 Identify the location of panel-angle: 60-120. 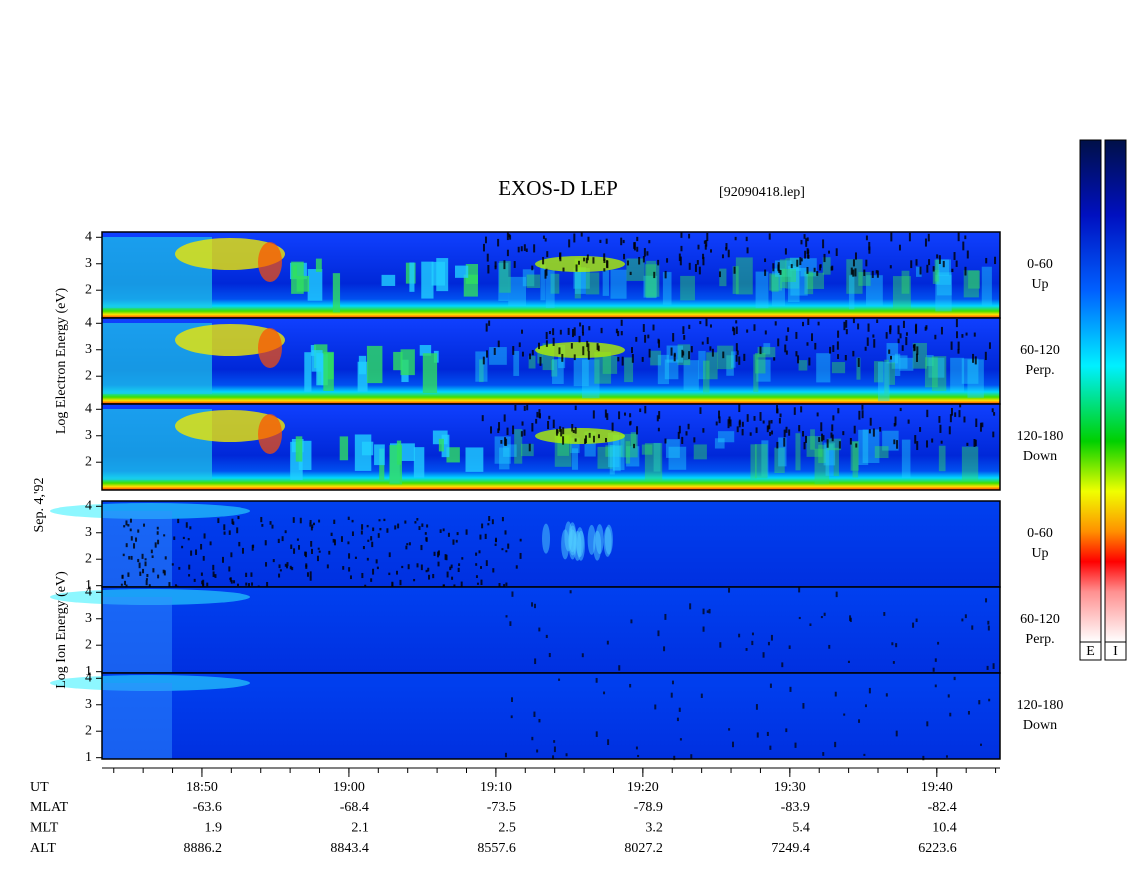
(1040, 350).